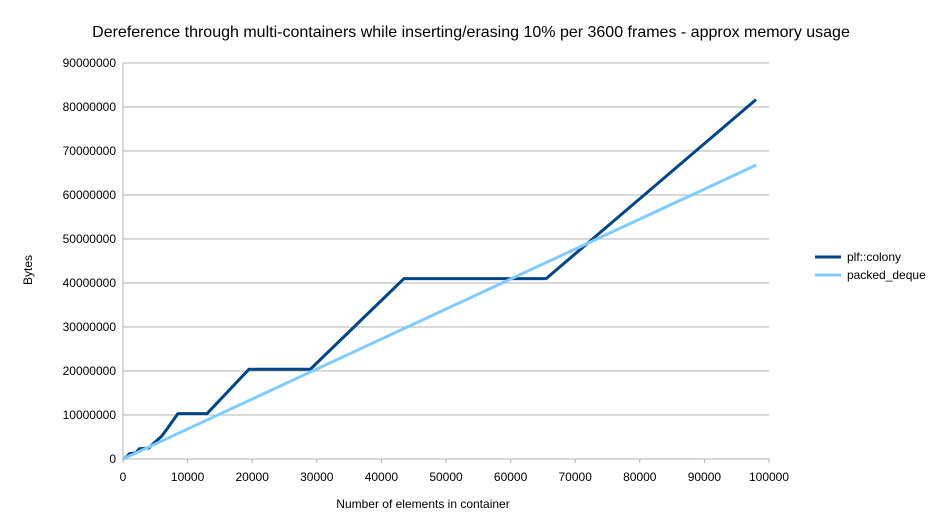 The width and height of the screenshot is (943, 531). I want to click on y-tick-label: 80000000, so click(90, 107).